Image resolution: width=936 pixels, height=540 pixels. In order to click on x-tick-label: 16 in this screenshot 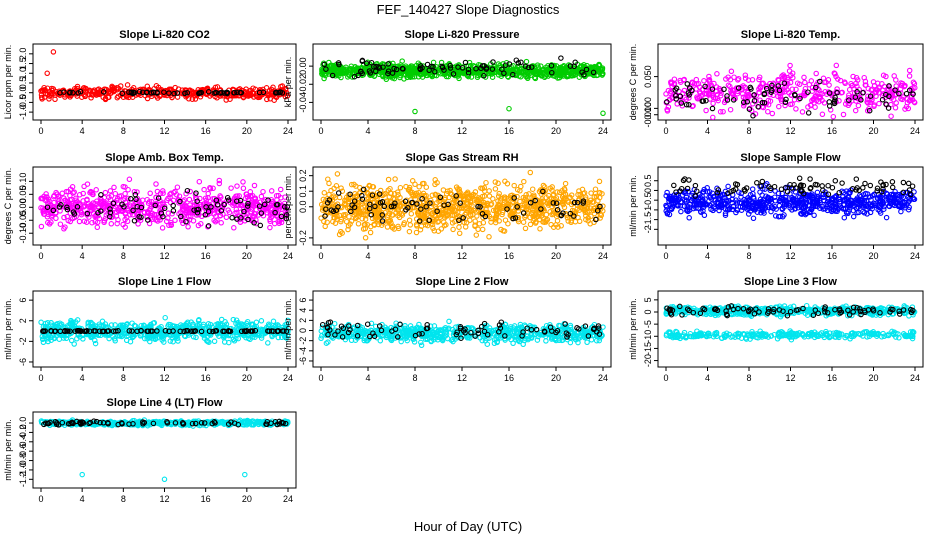, I will do `click(206, 256)`.